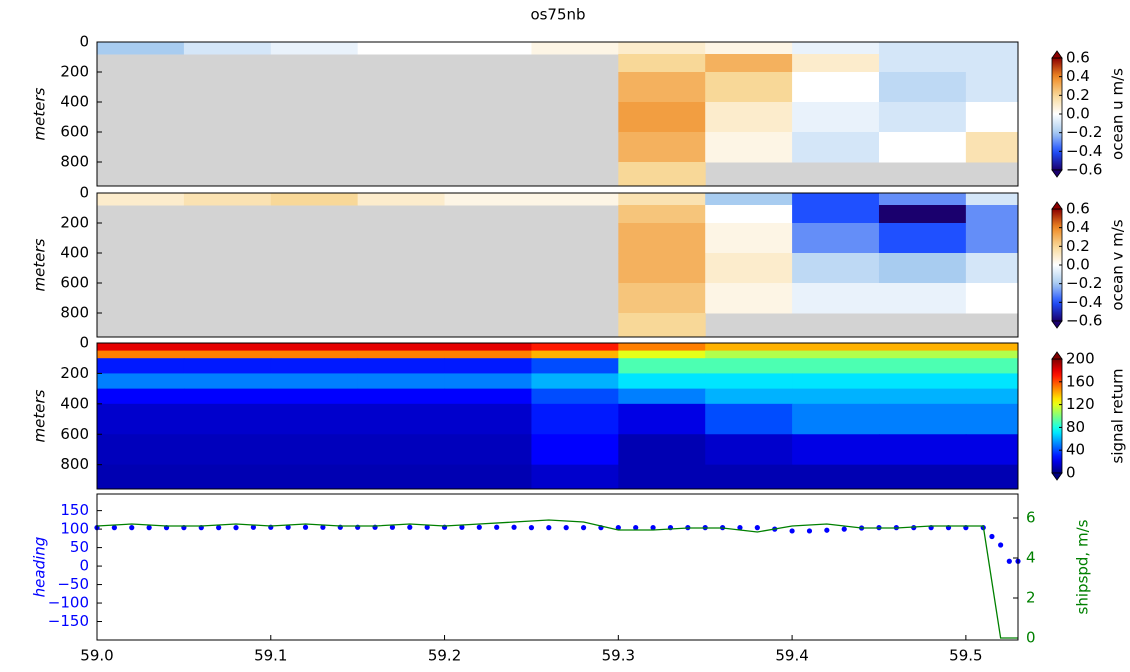 The width and height of the screenshot is (1130, 672). I want to click on y-tick-label: 150, so click(74, 510).